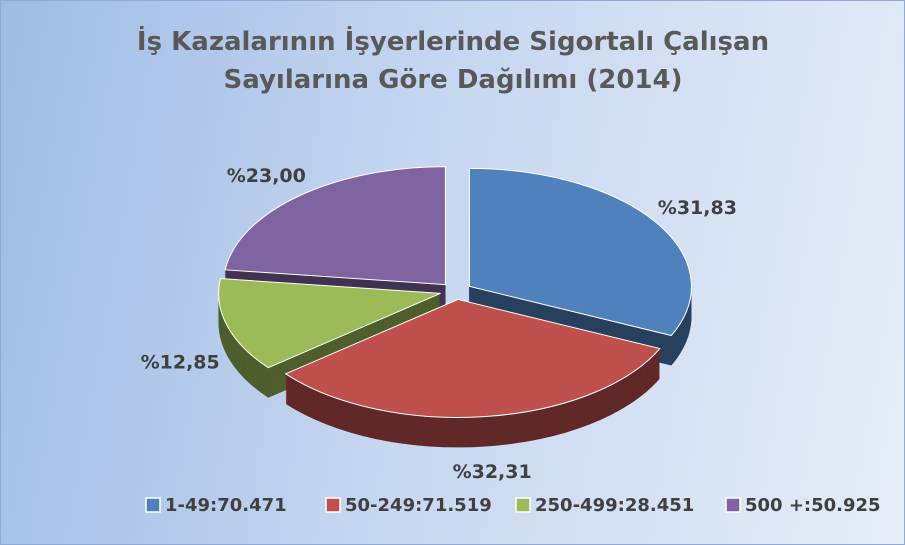  Describe the element at coordinates (226, 505) in the screenshot. I see `legend-label: 1-49:70.471` at that location.